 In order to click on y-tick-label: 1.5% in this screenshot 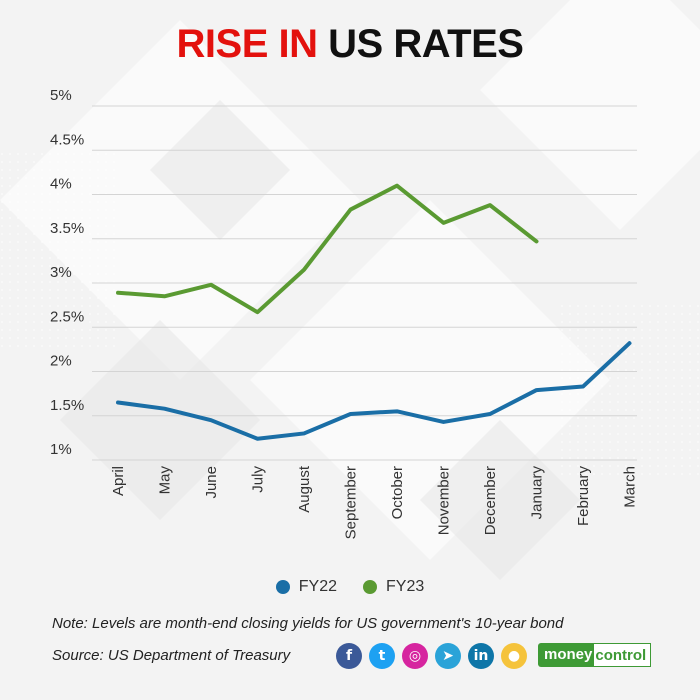, I will do `click(67, 405)`.